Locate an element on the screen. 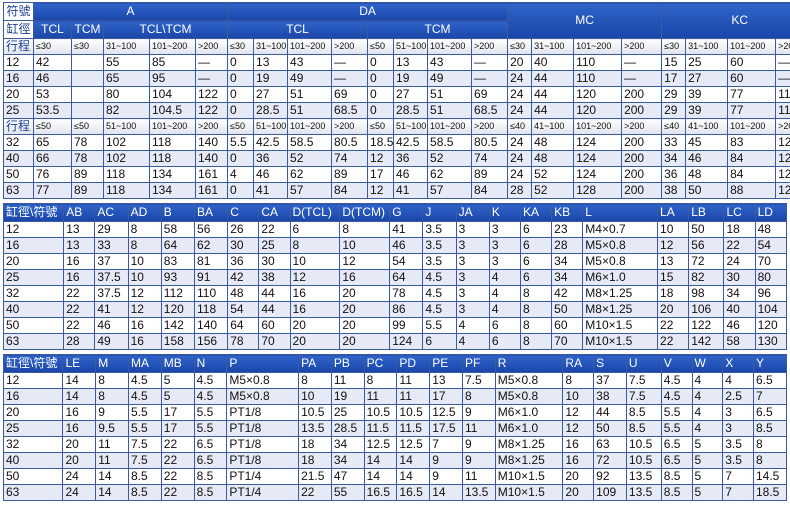 This screenshot has width=790, height=505. value-cell: 17.5 is located at coordinates (446, 429).